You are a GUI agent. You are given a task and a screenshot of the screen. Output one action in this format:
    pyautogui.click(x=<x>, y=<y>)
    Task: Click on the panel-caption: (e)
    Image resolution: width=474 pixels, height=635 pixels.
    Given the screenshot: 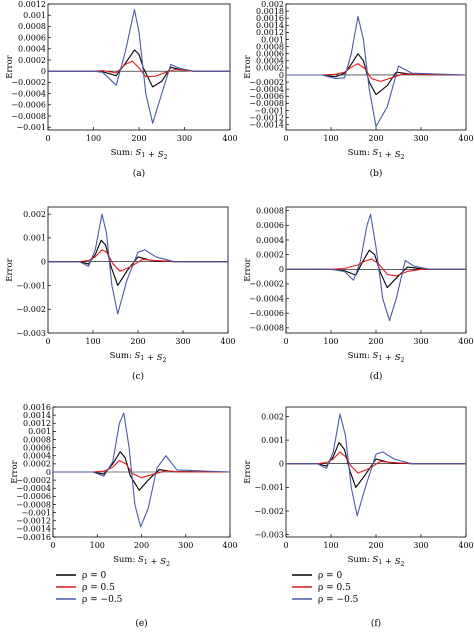 What is the action you would take?
    pyautogui.click(x=141, y=623)
    